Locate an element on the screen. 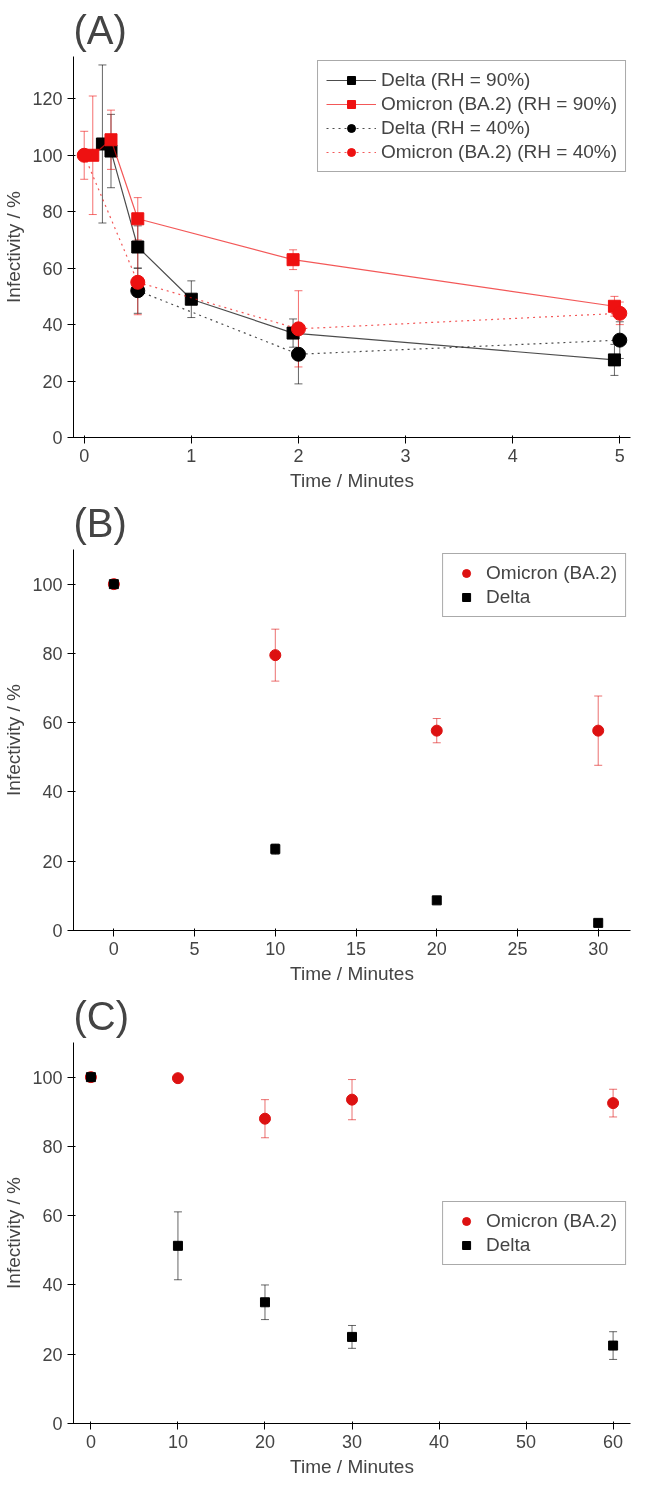 This screenshot has width=660, height=1485. x-tick-label: 2 is located at coordinates (298, 455).